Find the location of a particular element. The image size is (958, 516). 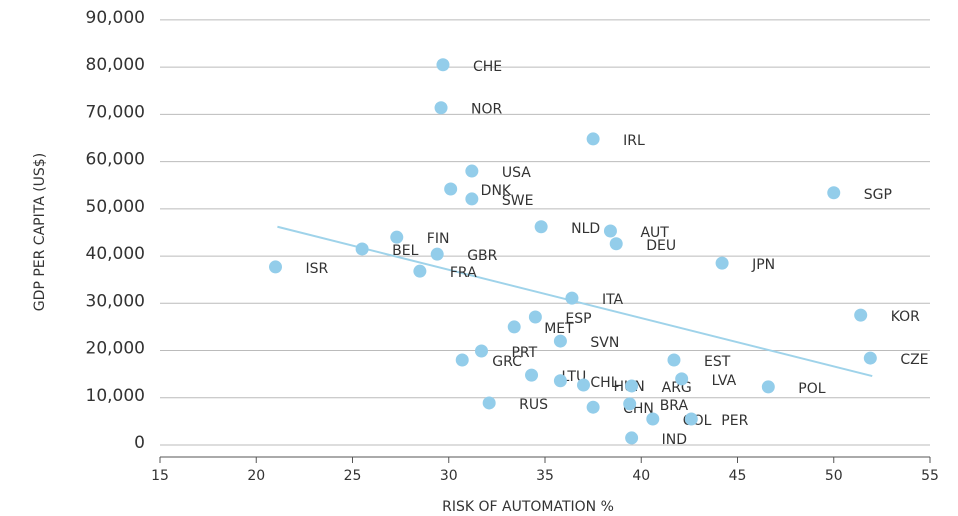

y-tick-label: 90,000 is located at coordinates (115, 18).